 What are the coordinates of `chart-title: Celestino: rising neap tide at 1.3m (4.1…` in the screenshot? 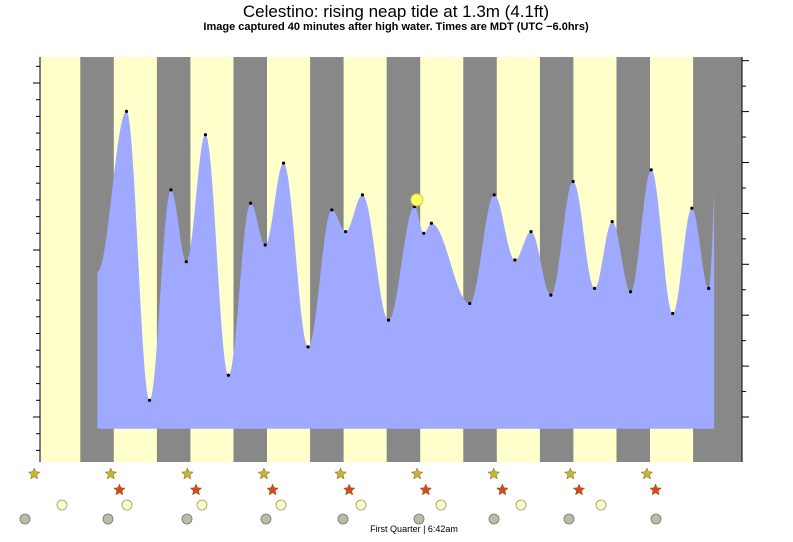 It's located at (396, 11).